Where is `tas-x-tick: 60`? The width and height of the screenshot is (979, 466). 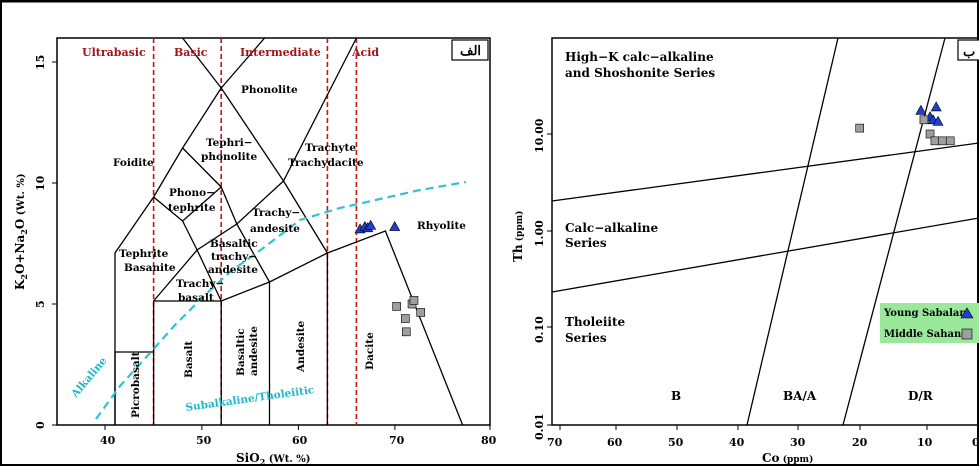
tas-x-tick: 60 is located at coordinates (300, 440).